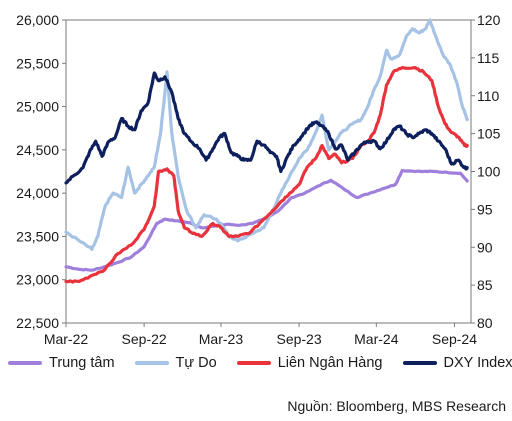 This screenshot has width=512, height=421. What do you see at coordinates (260, 335) in the screenshot?
I see `x-axis: Mar-22 Sep-22 Mar-23 Sep-23 Mar-24 Sep-24` at bounding box center [260, 335].